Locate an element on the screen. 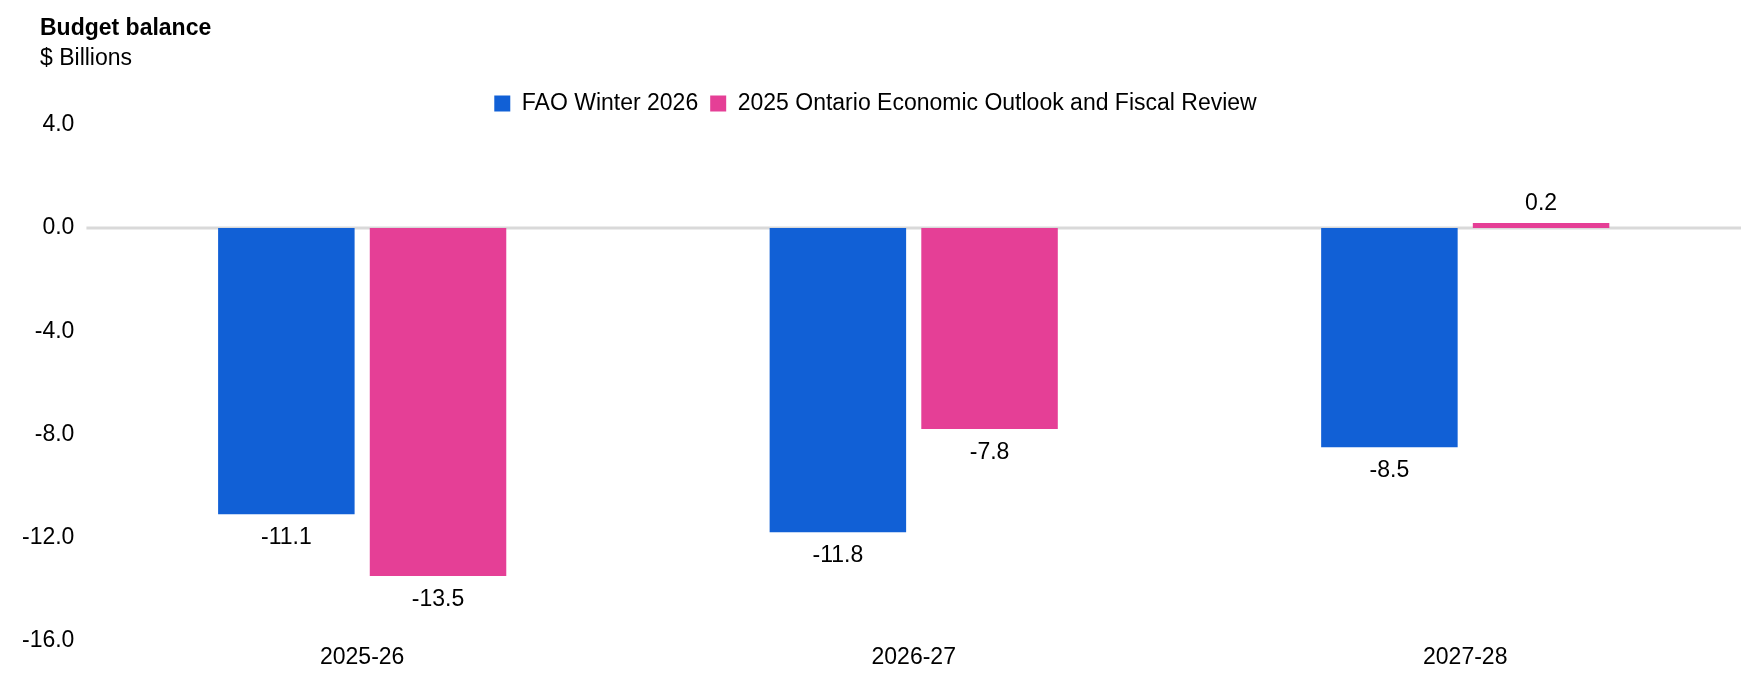 The width and height of the screenshot is (1741, 678). legend-label: 2025 Ontario Economic Outlook and Fiscal Review is located at coordinates (997, 101).